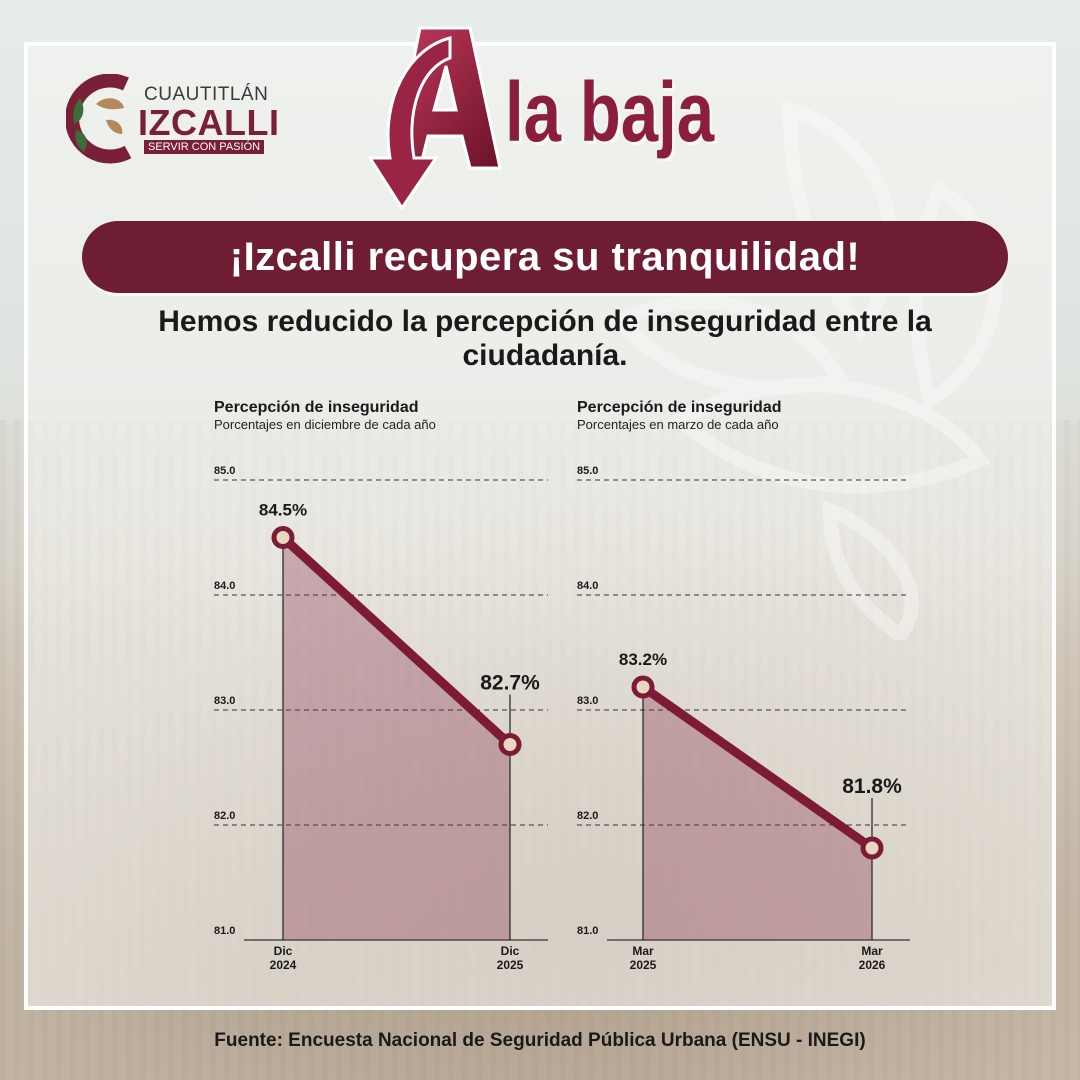 This screenshot has width=1080, height=1080. Describe the element at coordinates (283, 510) in the screenshot. I see `data-label: 84.5%` at that location.